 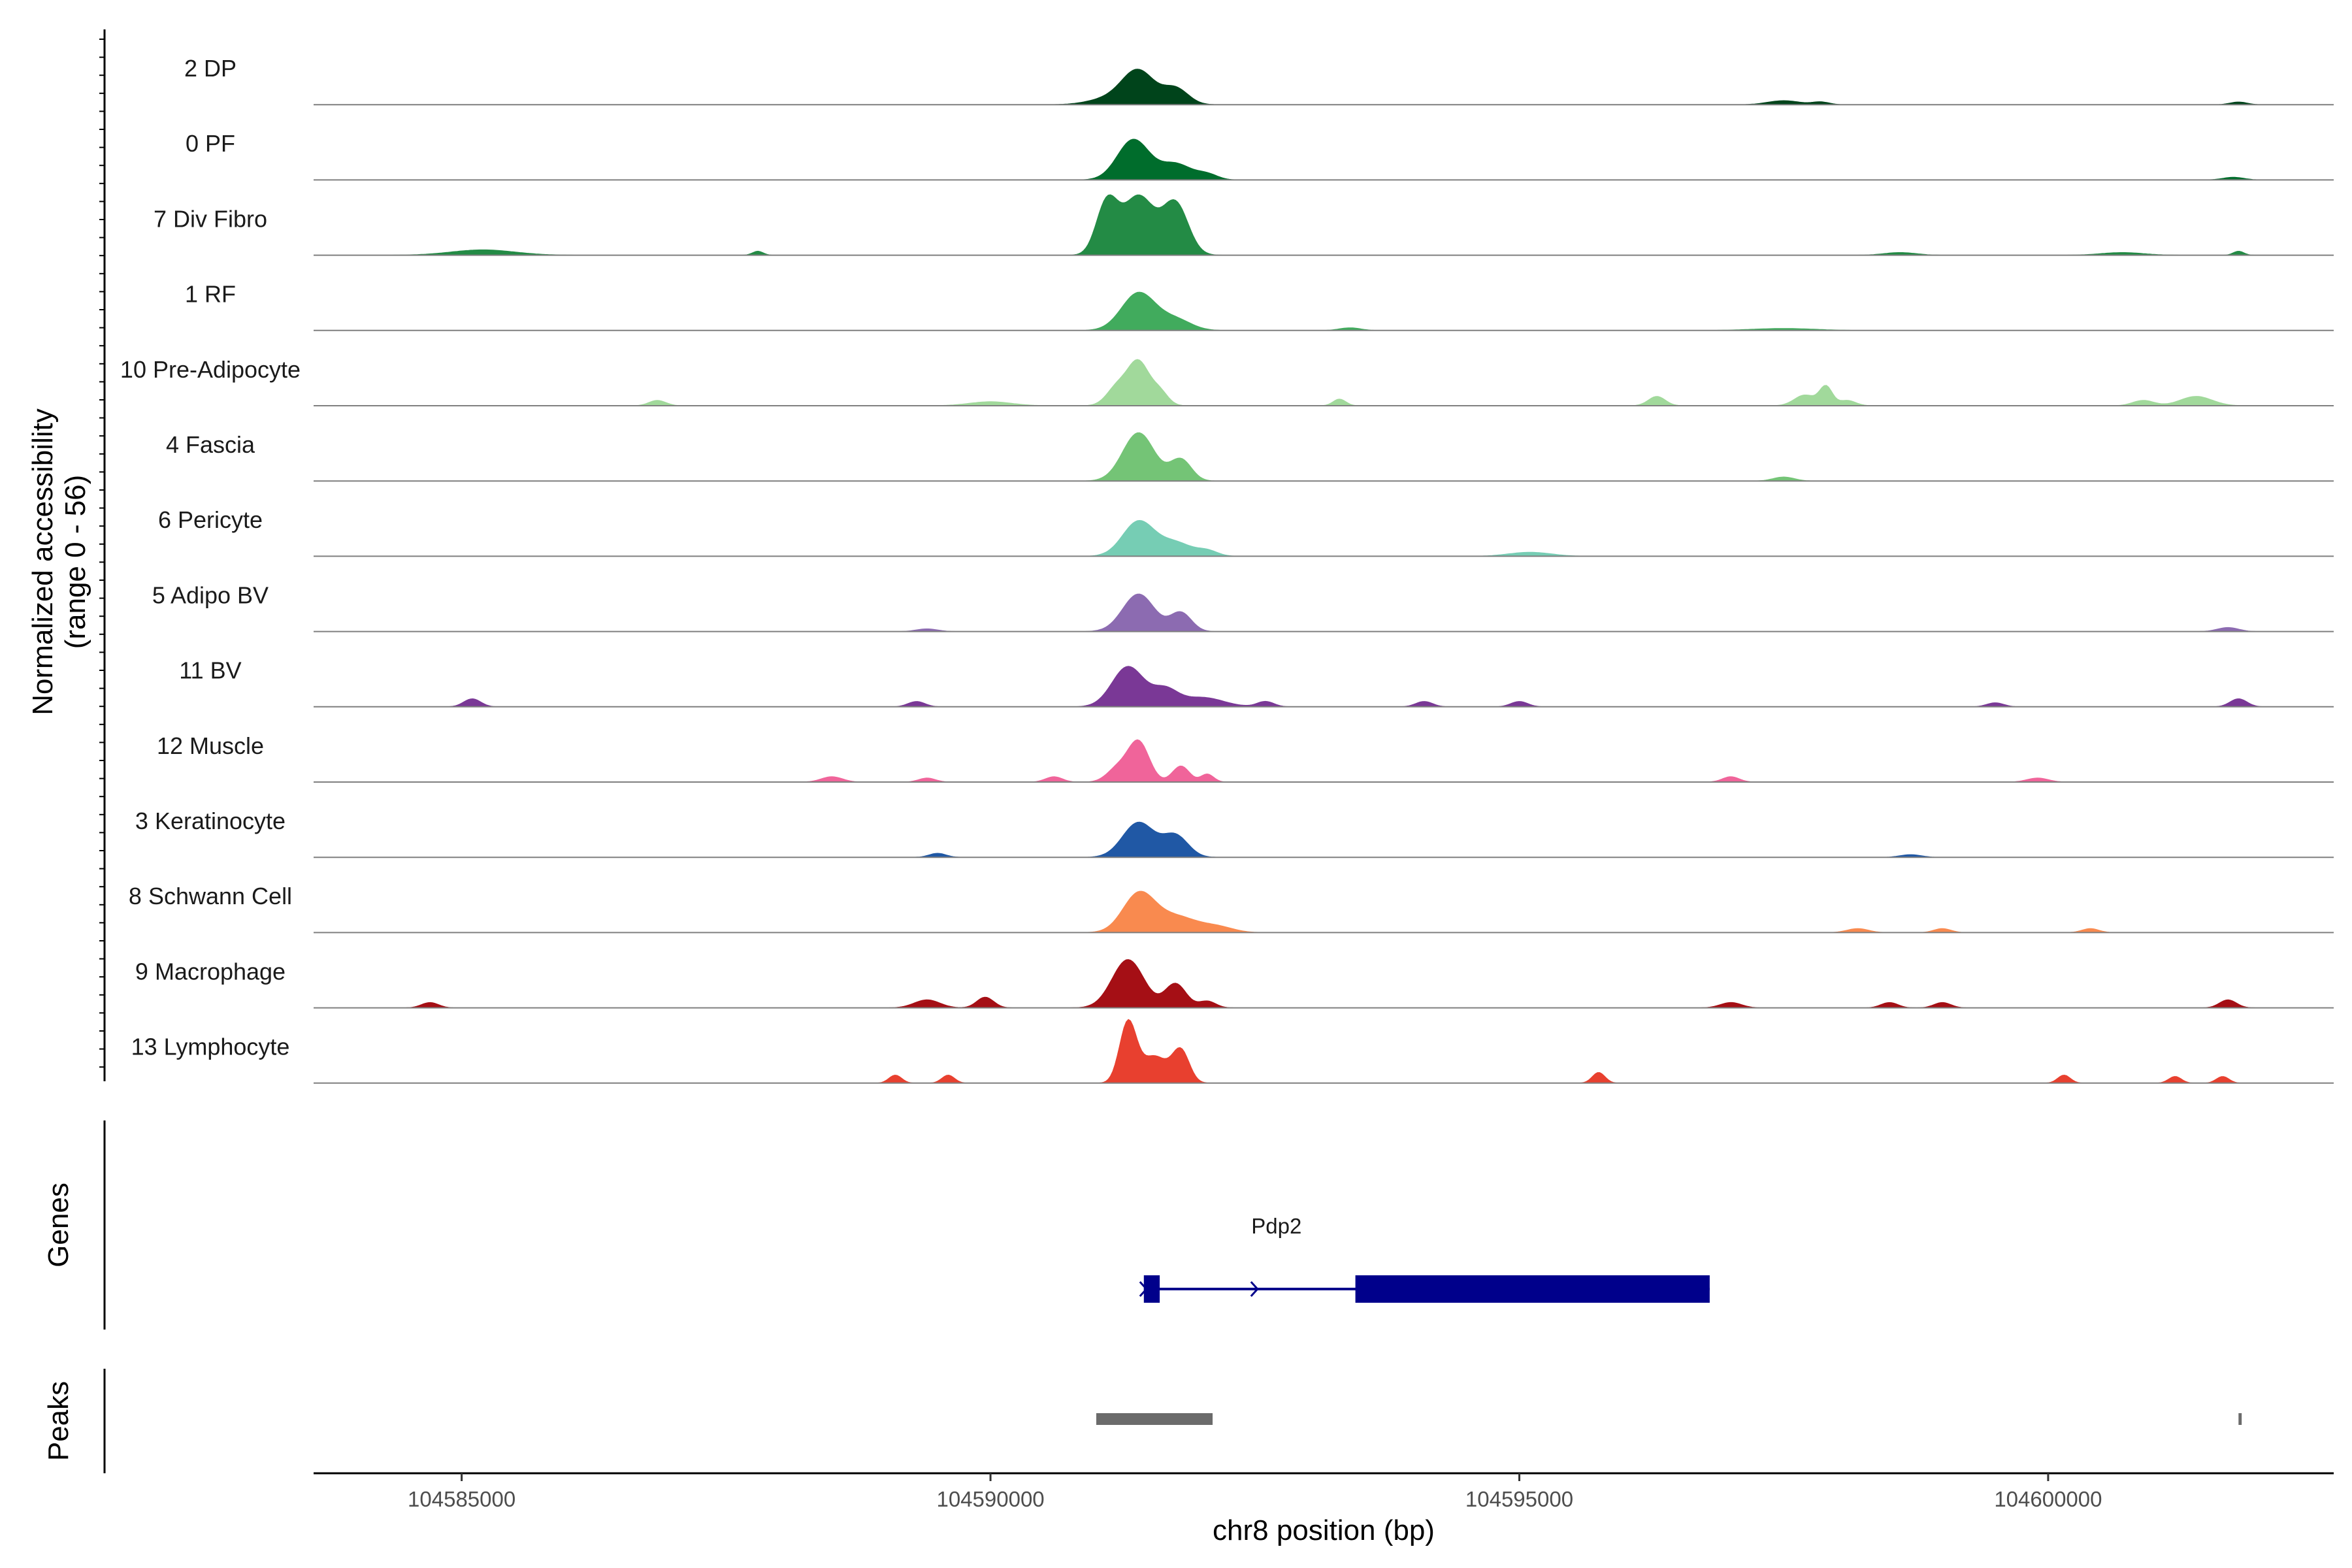 I want to click on coverage-y-axis-title-line2: (range 0 - 56), so click(x=75, y=562).